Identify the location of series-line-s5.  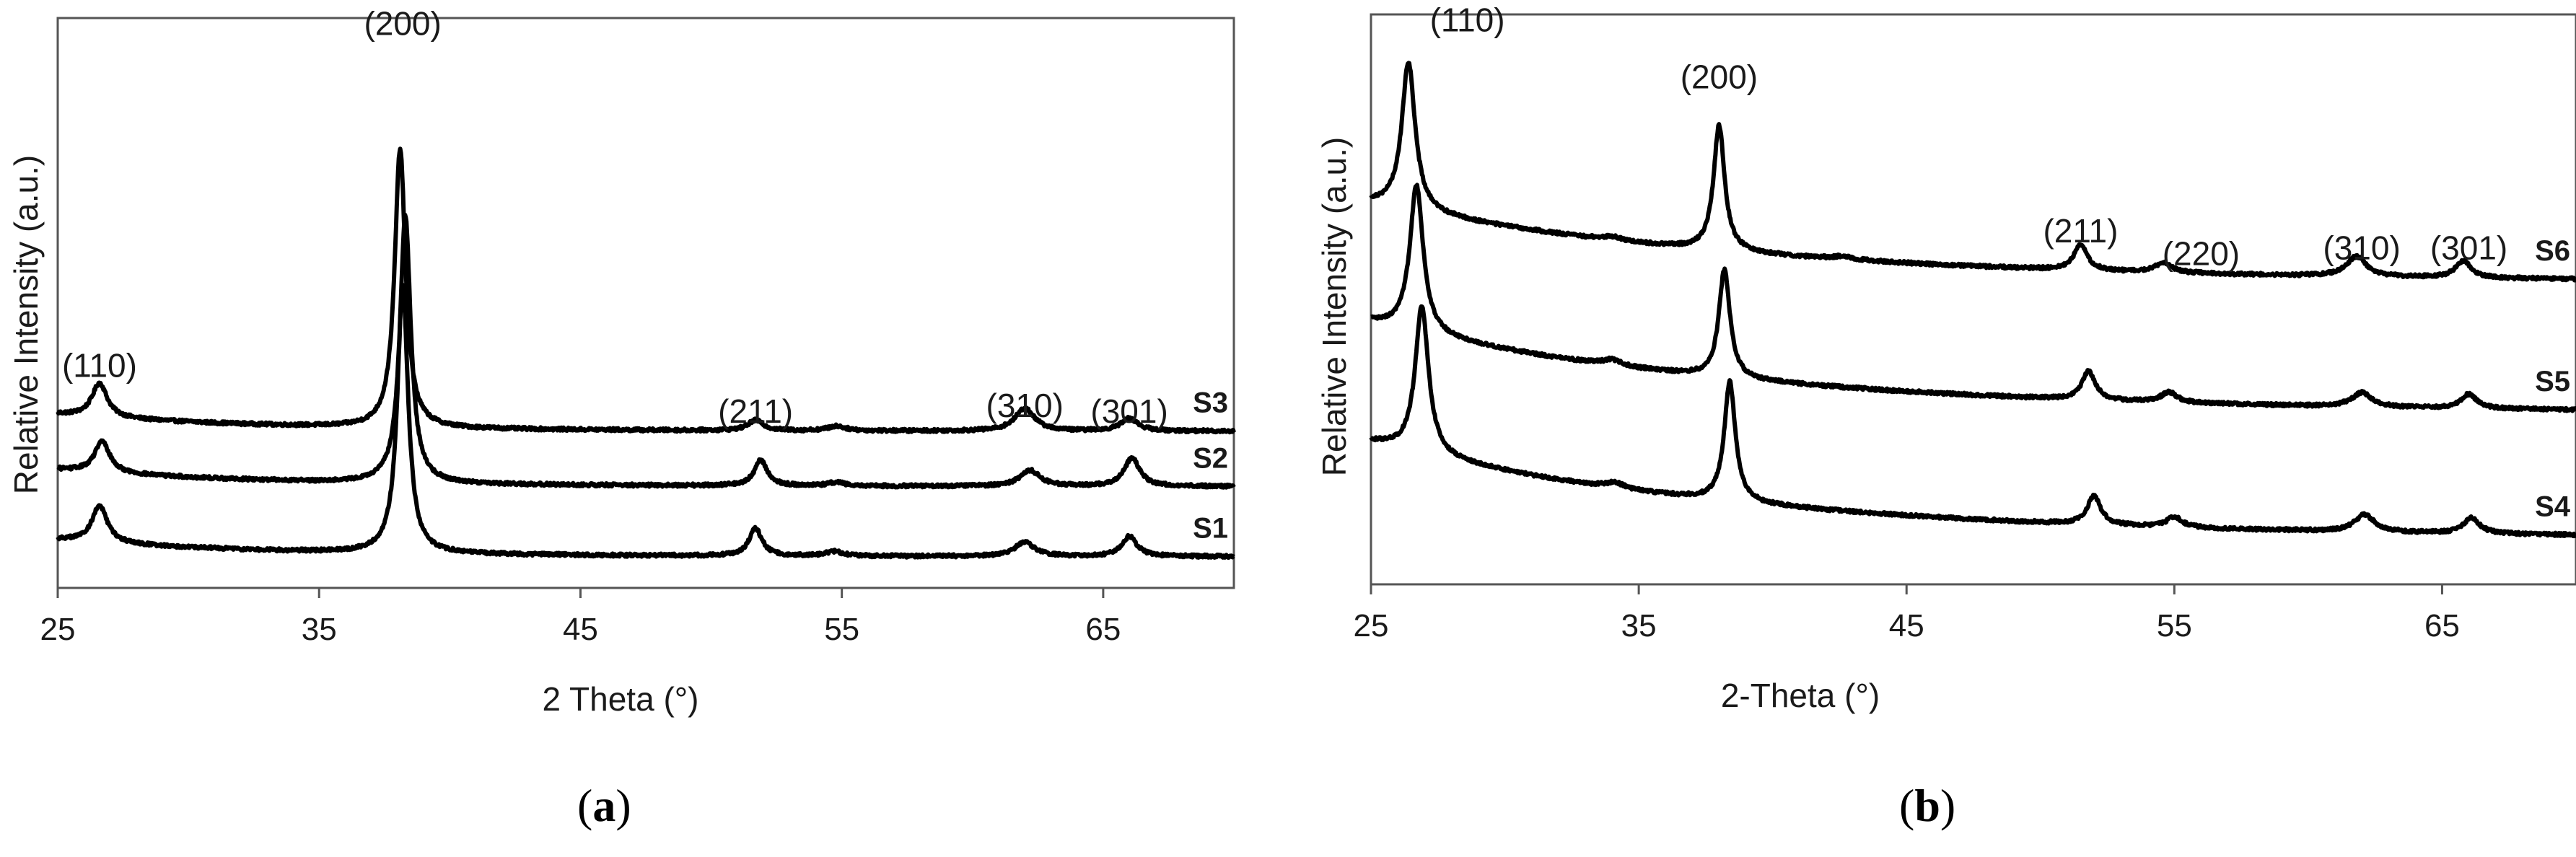
(1973, 298).